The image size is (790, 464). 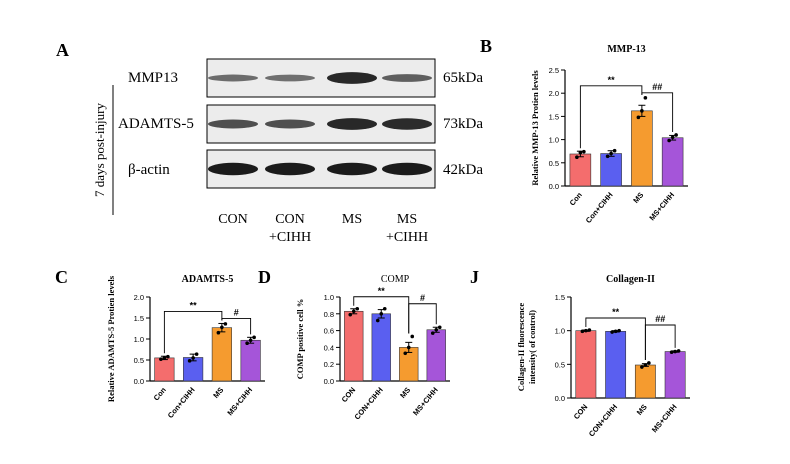 I want to click on blot-kda-label: 42kDa, so click(x=463, y=170).